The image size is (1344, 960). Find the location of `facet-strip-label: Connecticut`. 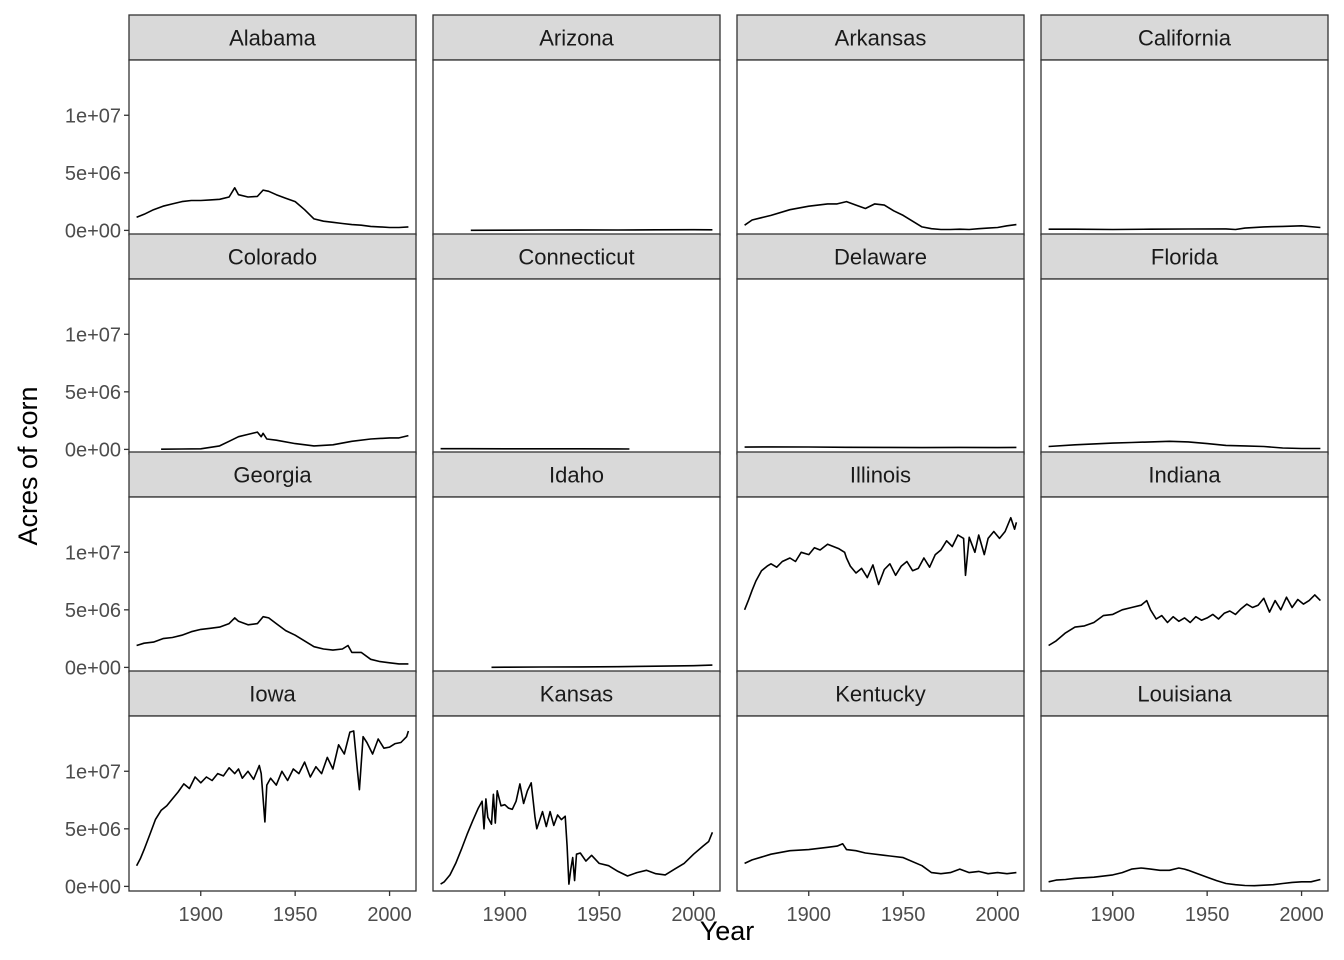

facet-strip-label: Connecticut is located at coordinates (576, 257).